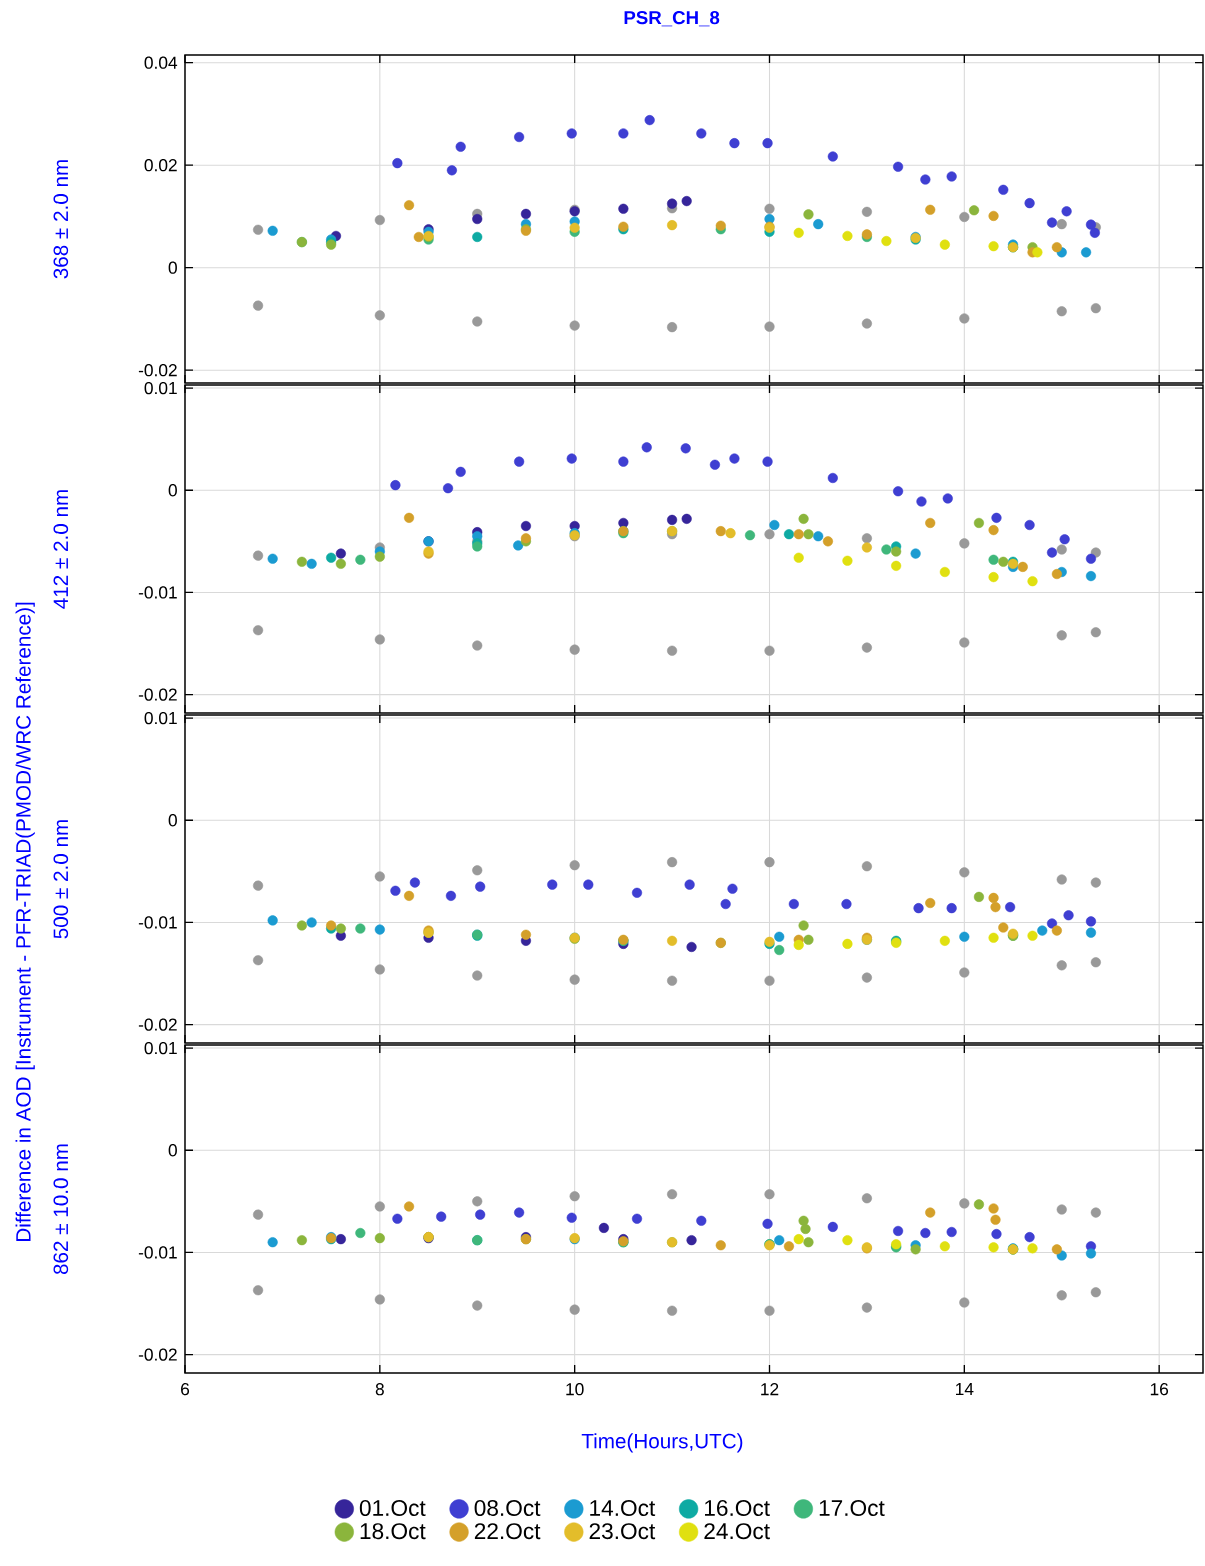 Image resolution: width=1205 pixels, height=1566 pixels. Describe the element at coordinates (61, 1209) in the screenshot. I see `y-axis-title: 862 ± 10.0 nm` at that location.